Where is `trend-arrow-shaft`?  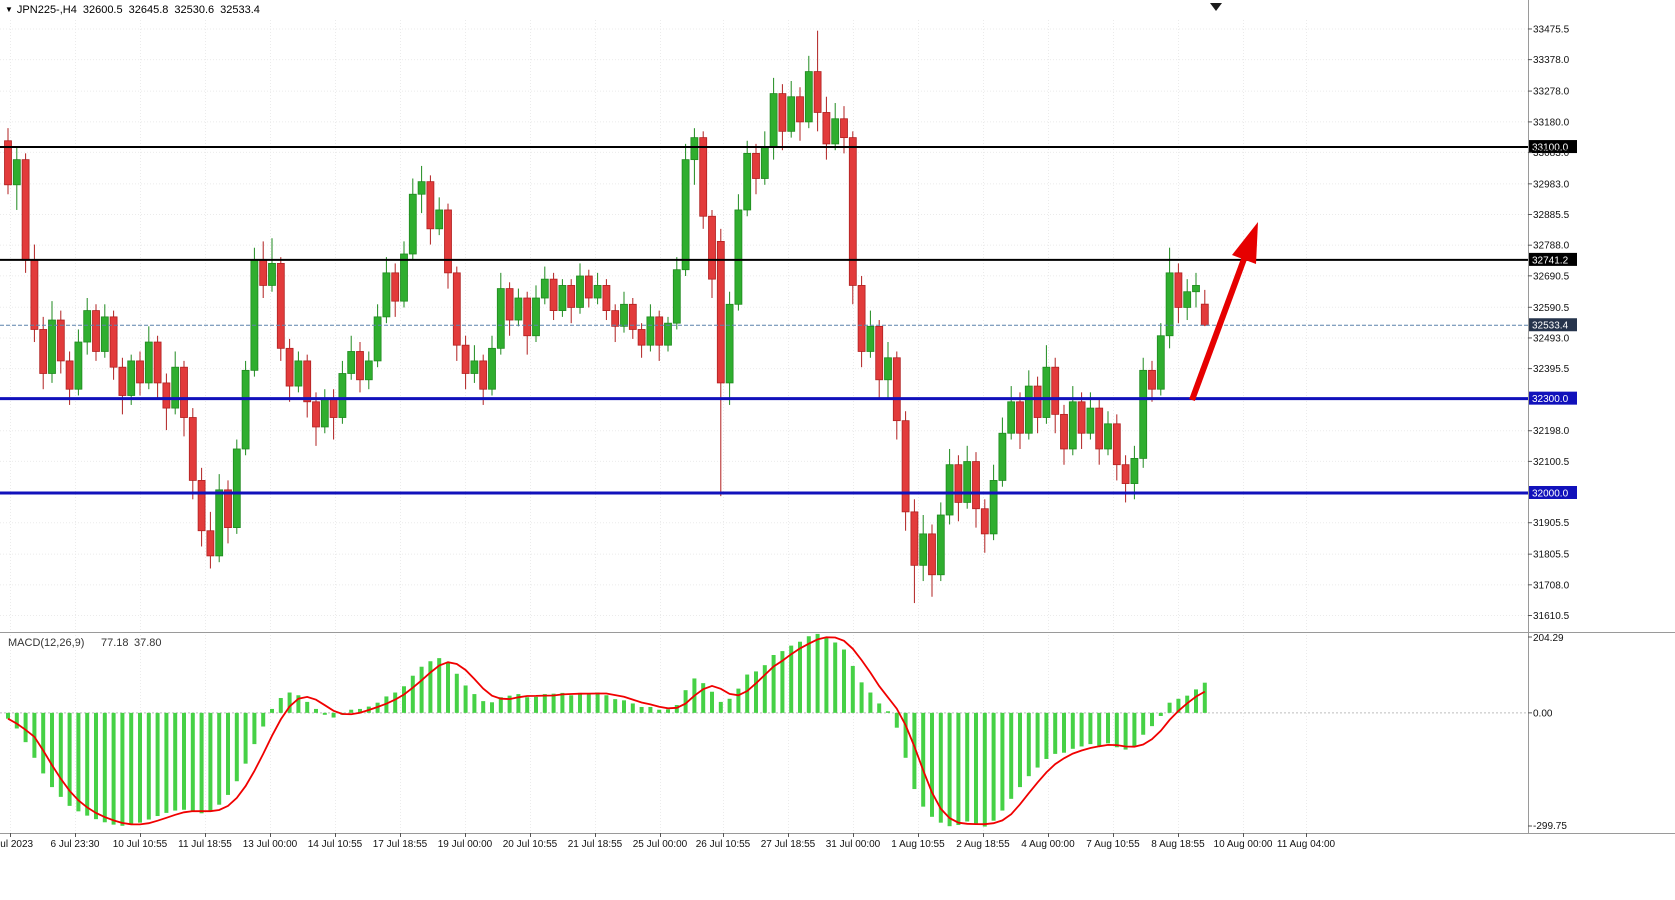 trend-arrow-shaft is located at coordinates (1218, 329).